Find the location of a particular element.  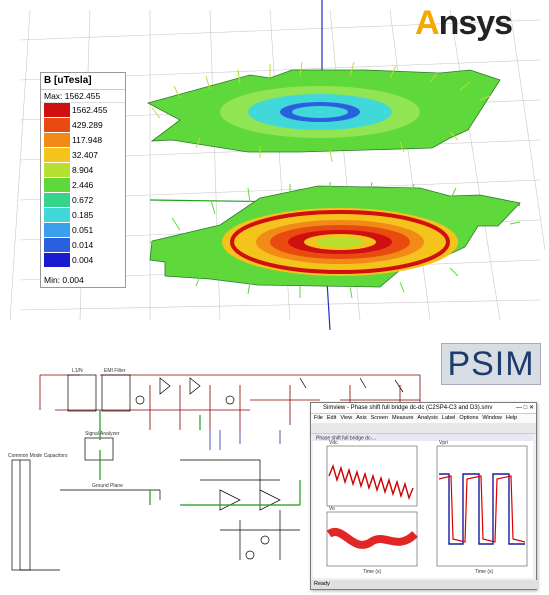

simview-toolbar is located at coordinates (423, 428).